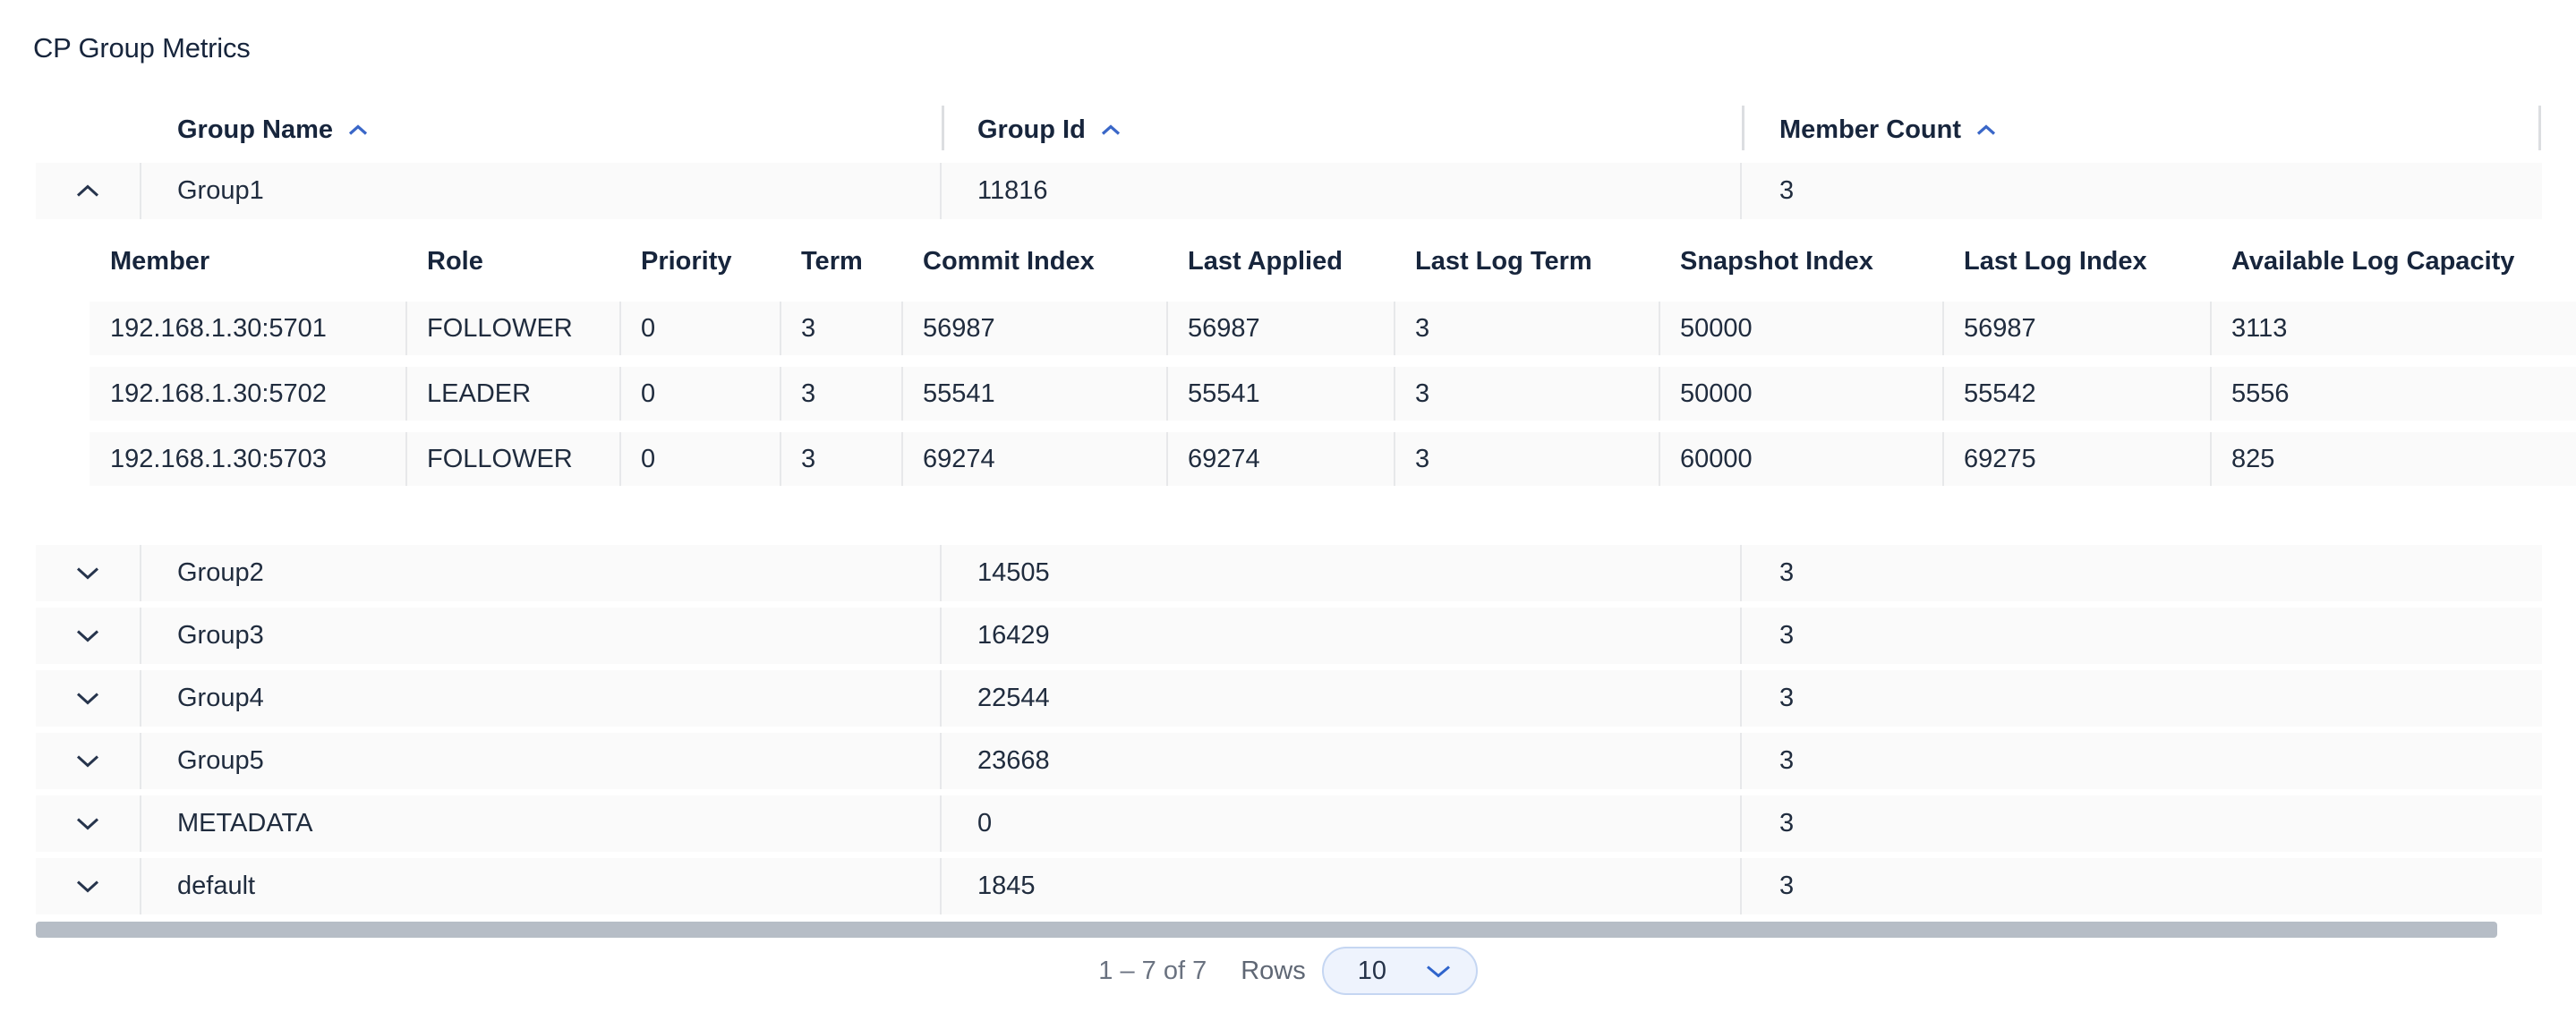 Image resolution: width=2576 pixels, height=1029 pixels. Describe the element at coordinates (2373, 261) in the screenshot. I see `member-column-header: Available Log Capacity` at that location.